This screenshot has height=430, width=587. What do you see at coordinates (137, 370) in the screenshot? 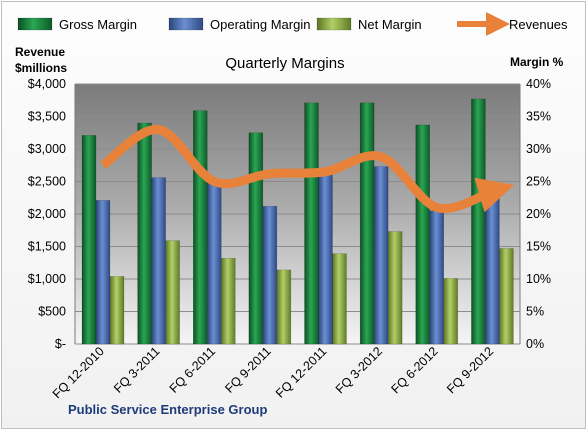
I see `x-tick-label: FQ 3-2011` at bounding box center [137, 370].